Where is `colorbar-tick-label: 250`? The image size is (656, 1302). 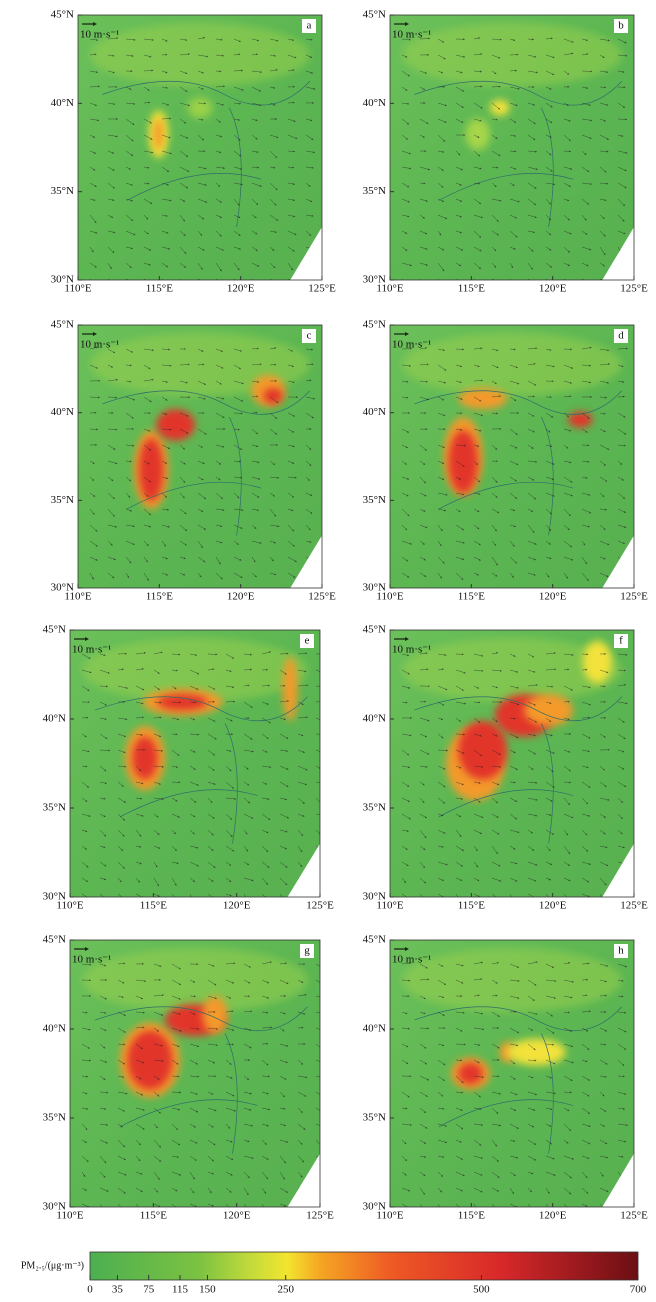
colorbar-tick-label: 250 is located at coordinates (285, 1290).